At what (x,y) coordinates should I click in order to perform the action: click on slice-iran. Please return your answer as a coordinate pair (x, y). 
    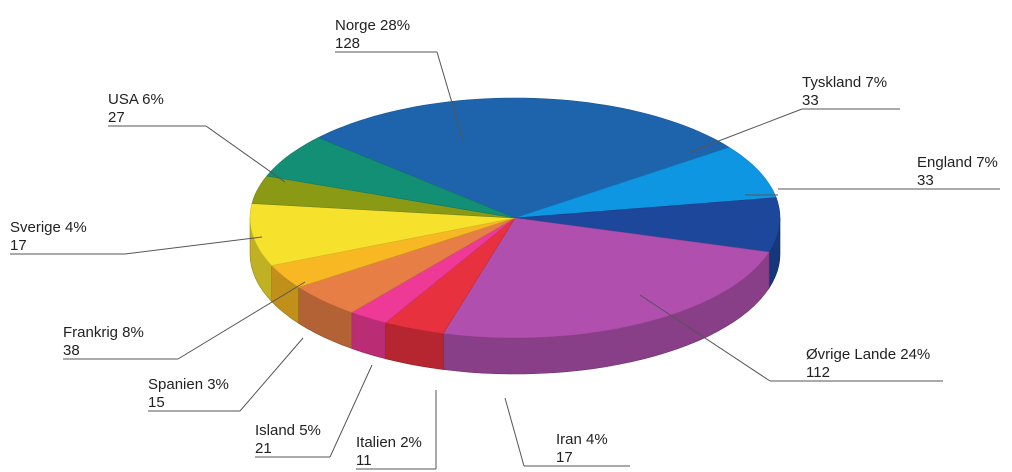
    Looking at the image, I should click on (450, 275).